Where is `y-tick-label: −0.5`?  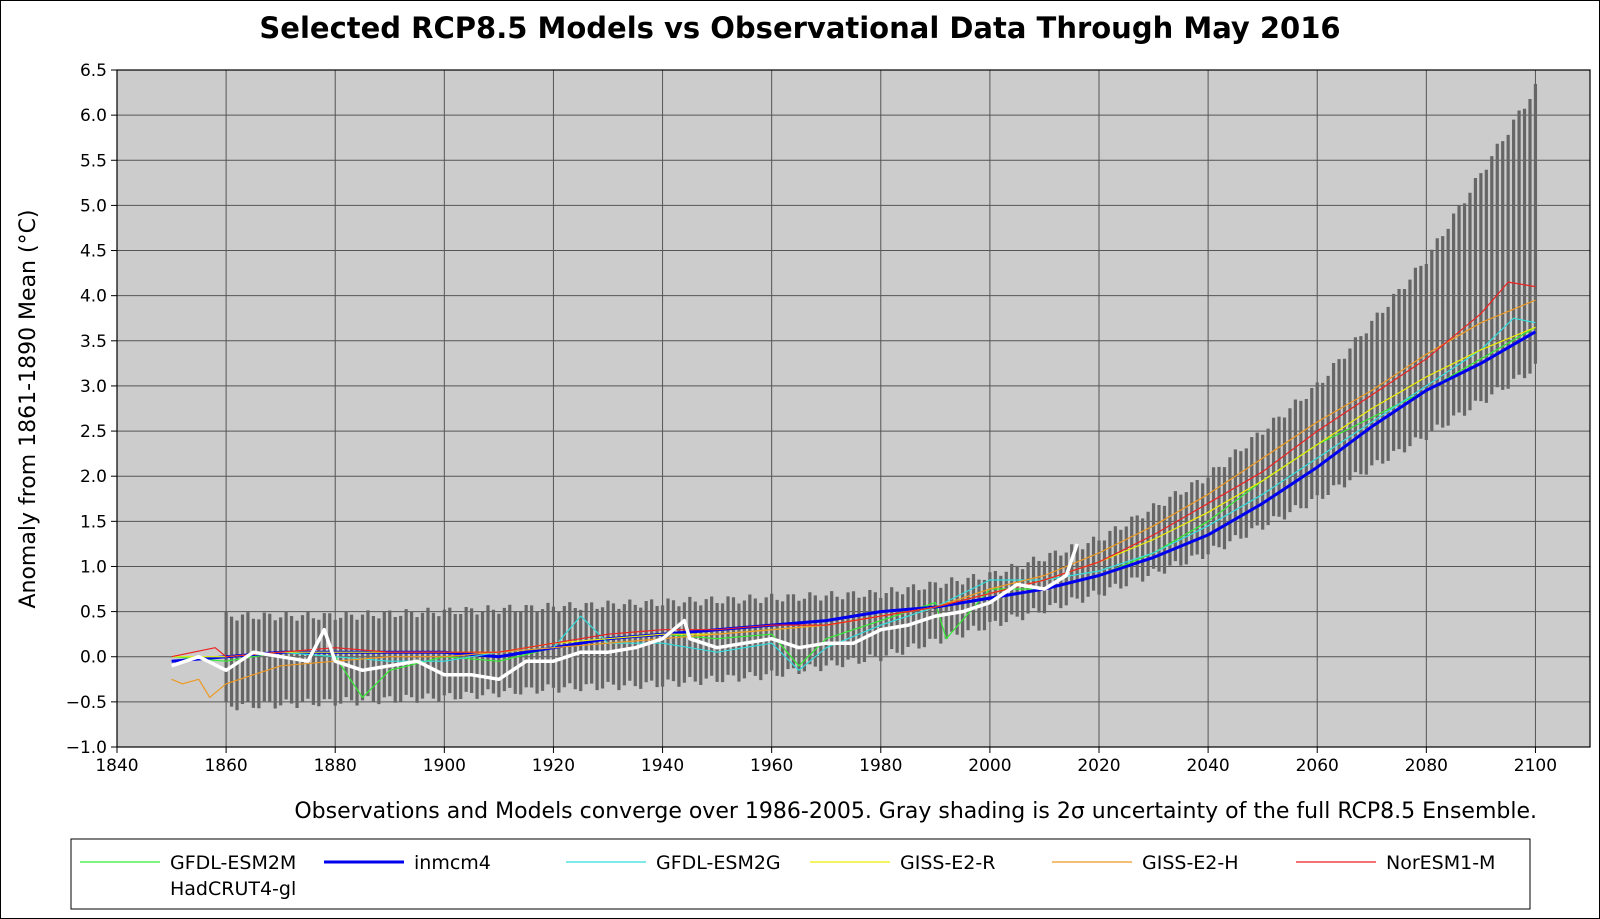 y-tick-label: −0.5 is located at coordinates (86, 703).